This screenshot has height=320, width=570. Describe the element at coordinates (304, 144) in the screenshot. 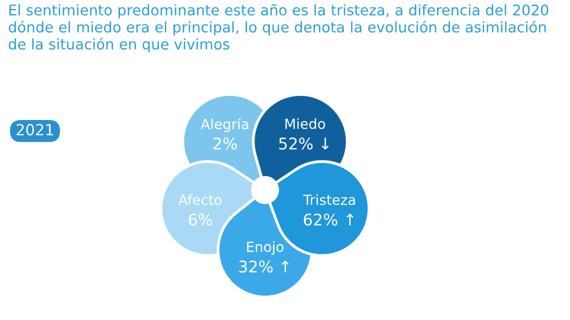

I see `data-label: 52% ↓` at that location.